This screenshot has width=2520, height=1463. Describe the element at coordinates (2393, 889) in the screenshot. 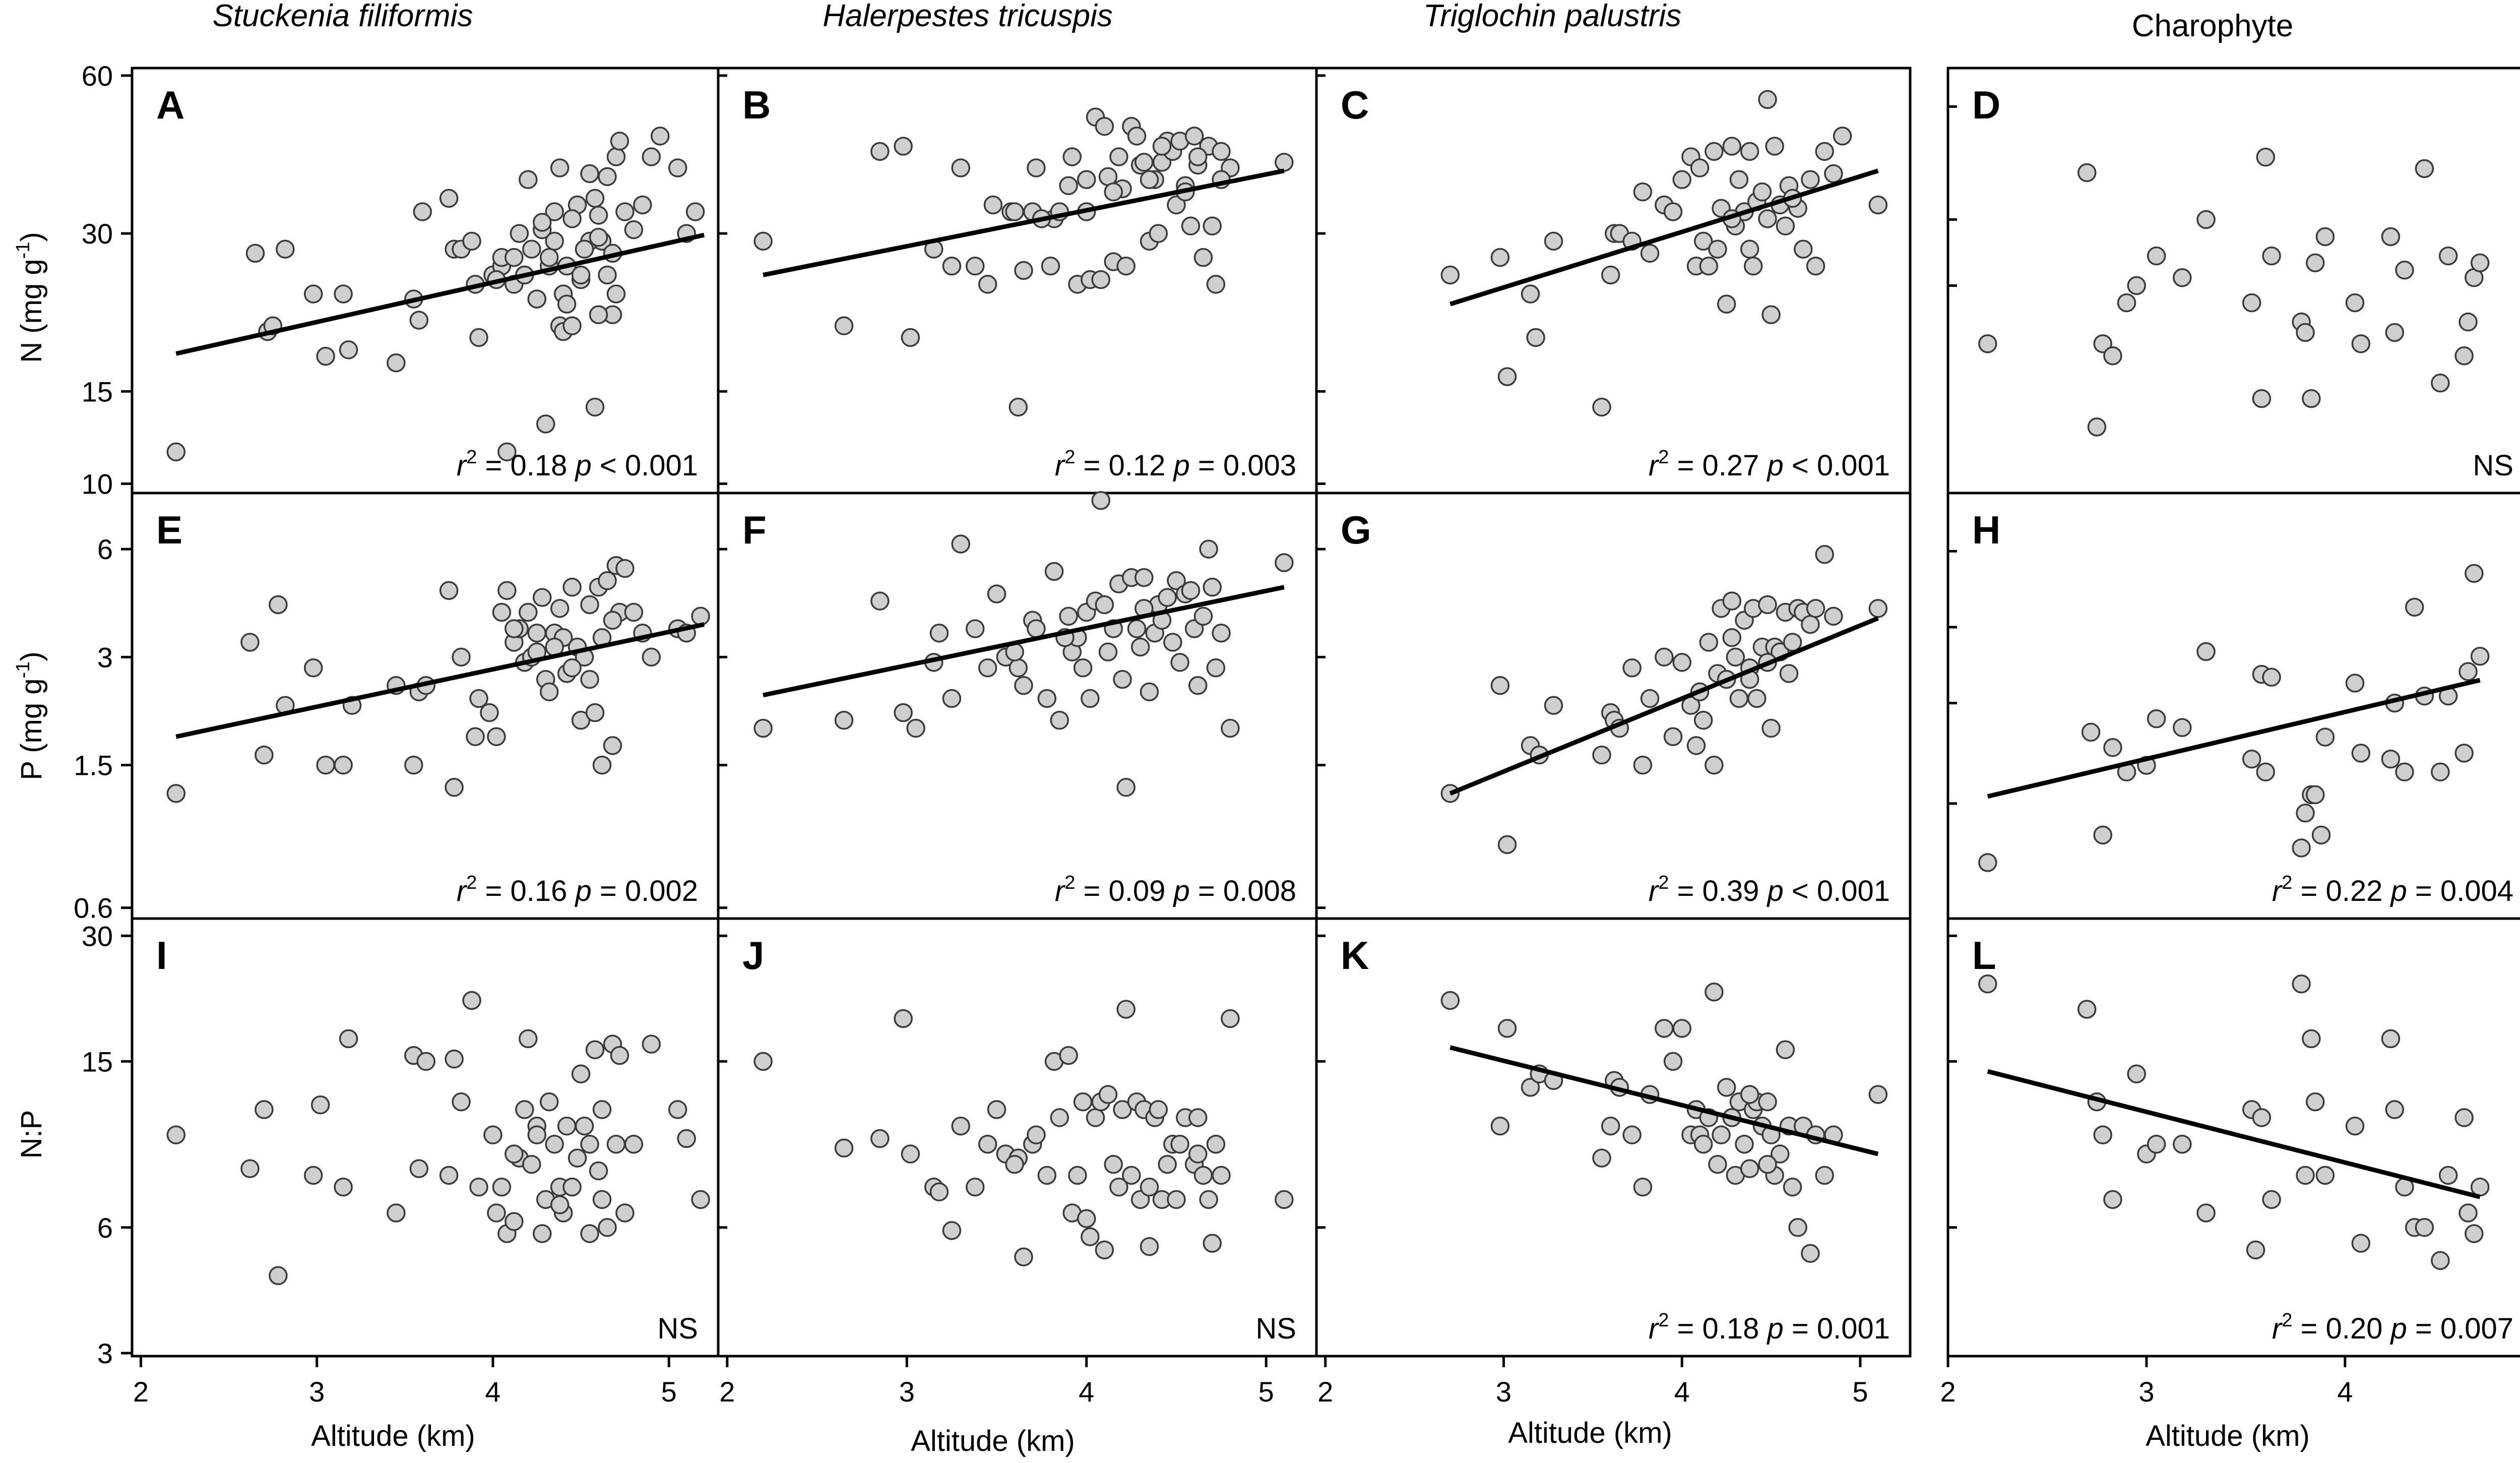

I see `stat-annotation: r2 = 0.22 p = 0.004` at that location.